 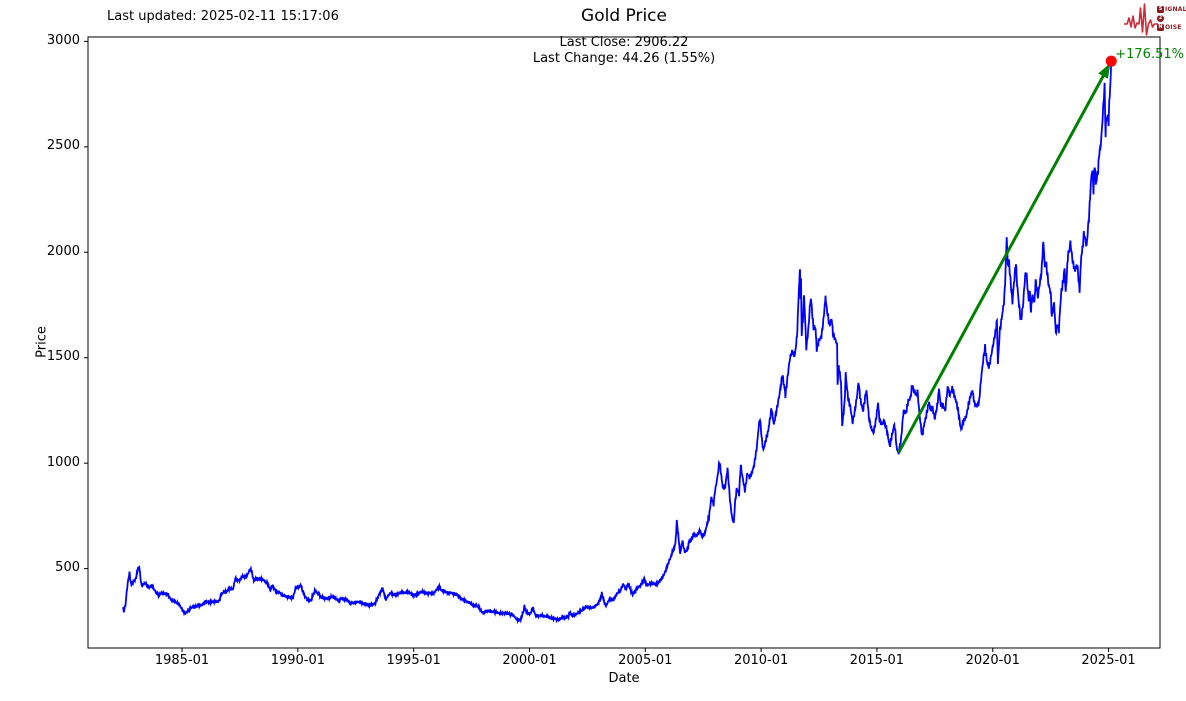 I want to click on y-tick-label: 1500, so click(x=63, y=357).